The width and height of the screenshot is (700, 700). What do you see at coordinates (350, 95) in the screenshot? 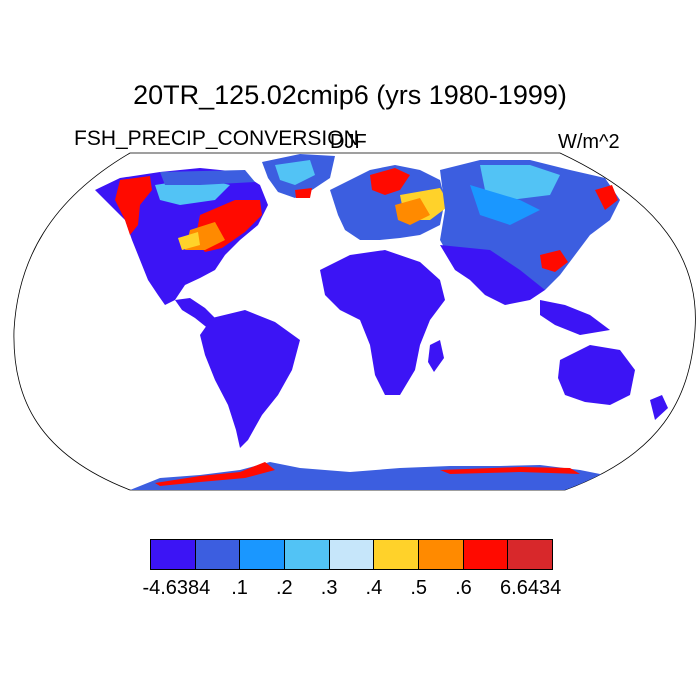
I see `plot-title: 20TR_125.02cmip6 (yrs 1980-1999)` at bounding box center [350, 95].